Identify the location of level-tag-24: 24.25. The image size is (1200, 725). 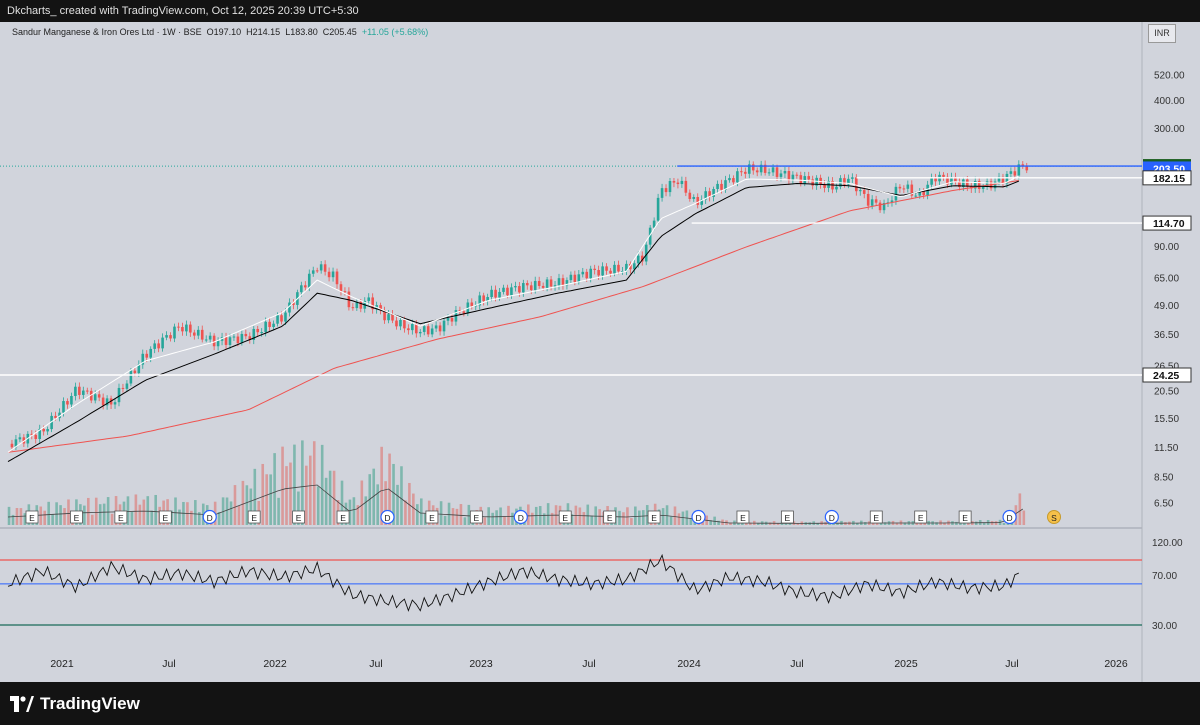
(1166, 376).